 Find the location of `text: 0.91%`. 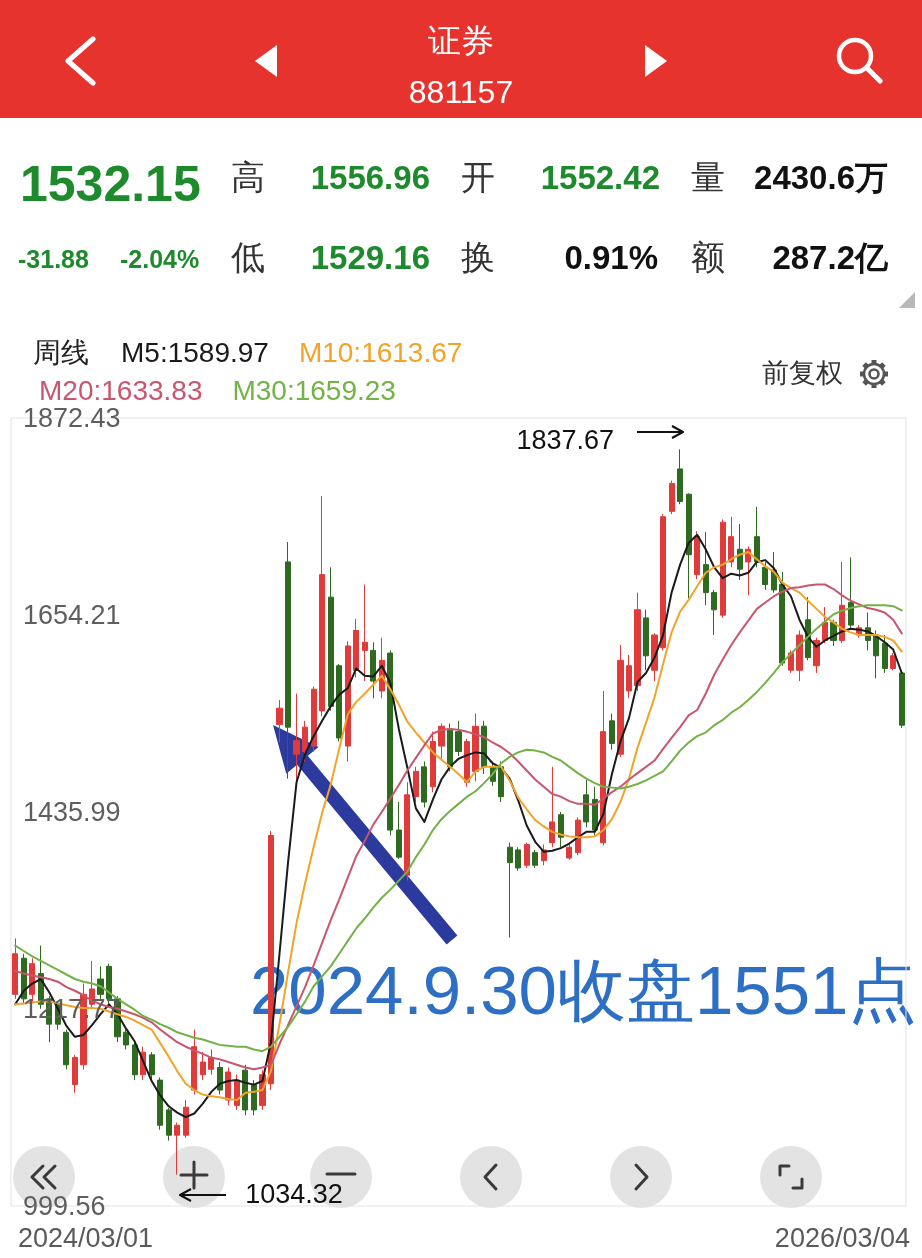

text: 0.91% is located at coordinates (611, 257).